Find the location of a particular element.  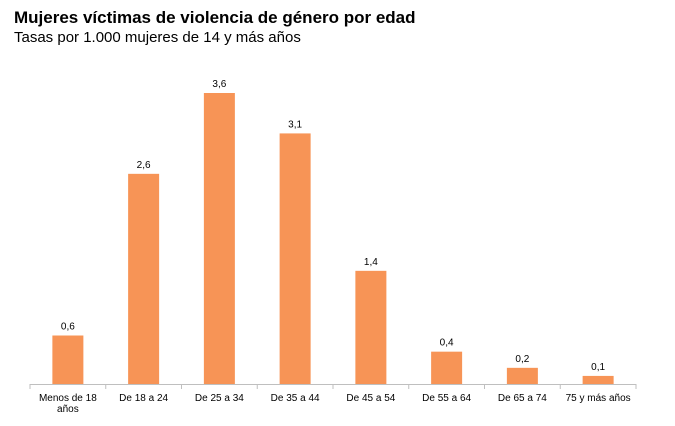

bar-value-label: 2,6 is located at coordinates (144, 165).